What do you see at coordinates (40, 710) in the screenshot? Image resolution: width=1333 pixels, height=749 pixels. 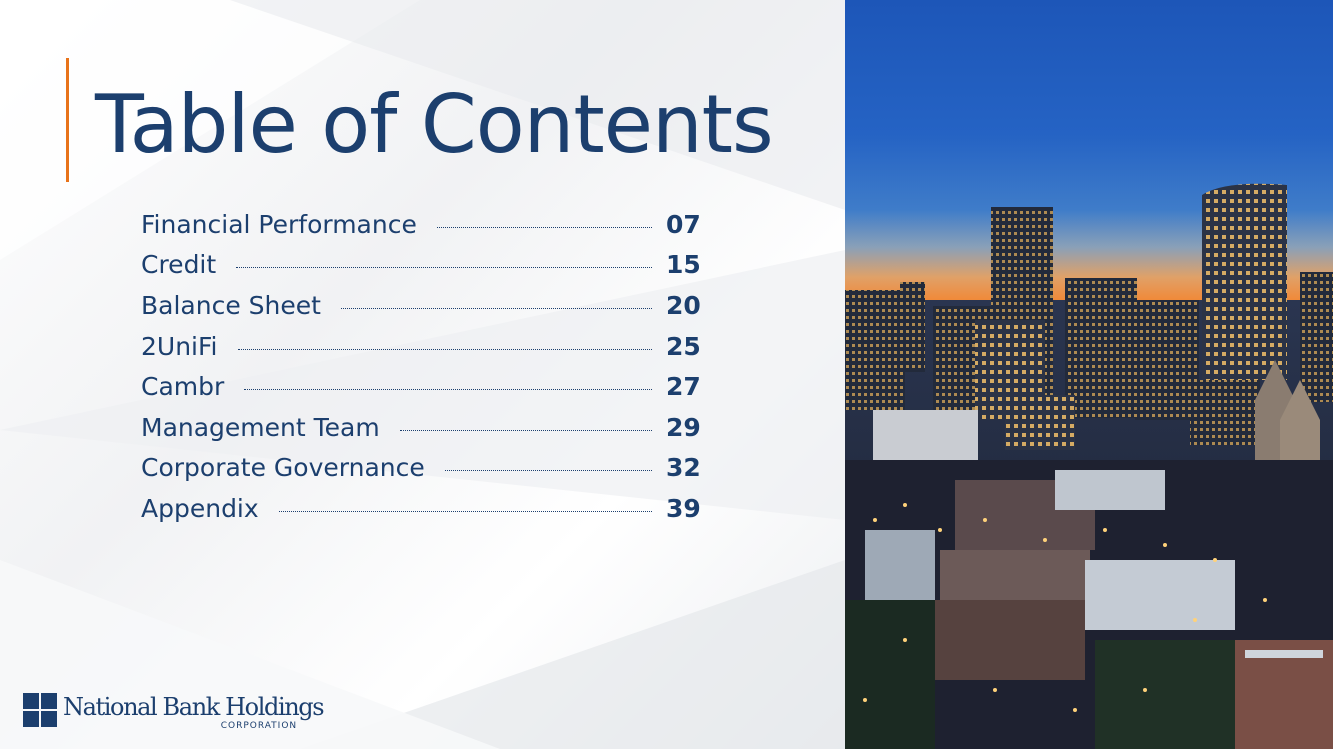 I see `logo-mark-icon` at bounding box center [40, 710].